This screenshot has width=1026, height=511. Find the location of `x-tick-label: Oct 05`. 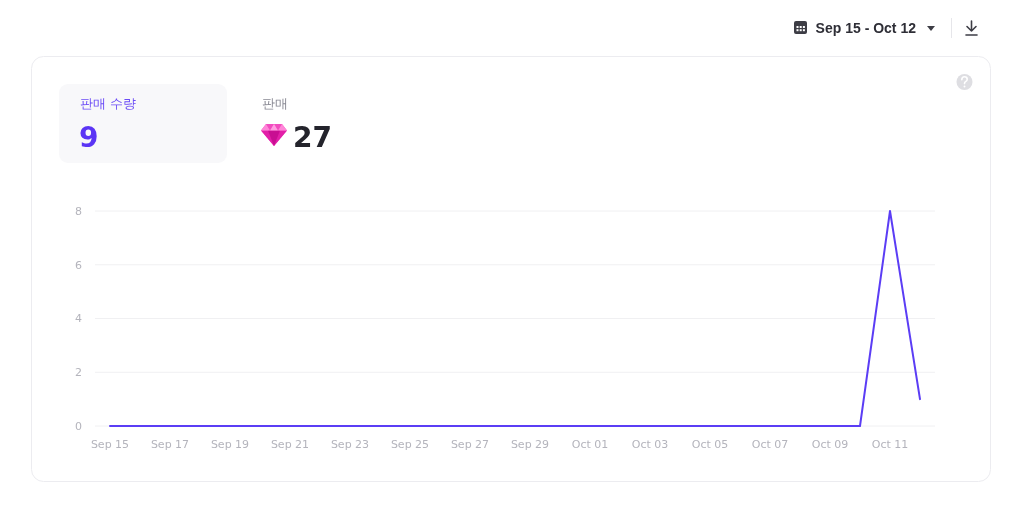

x-tick-label: Oct 05 is located at coordinates (710, 444).